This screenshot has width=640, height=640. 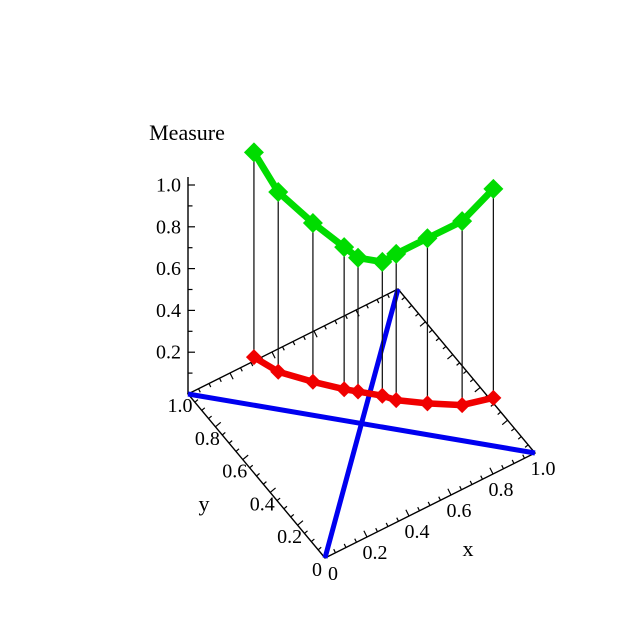 I want to click on x-tick-label: 0.2, so click(x=375, y=553).